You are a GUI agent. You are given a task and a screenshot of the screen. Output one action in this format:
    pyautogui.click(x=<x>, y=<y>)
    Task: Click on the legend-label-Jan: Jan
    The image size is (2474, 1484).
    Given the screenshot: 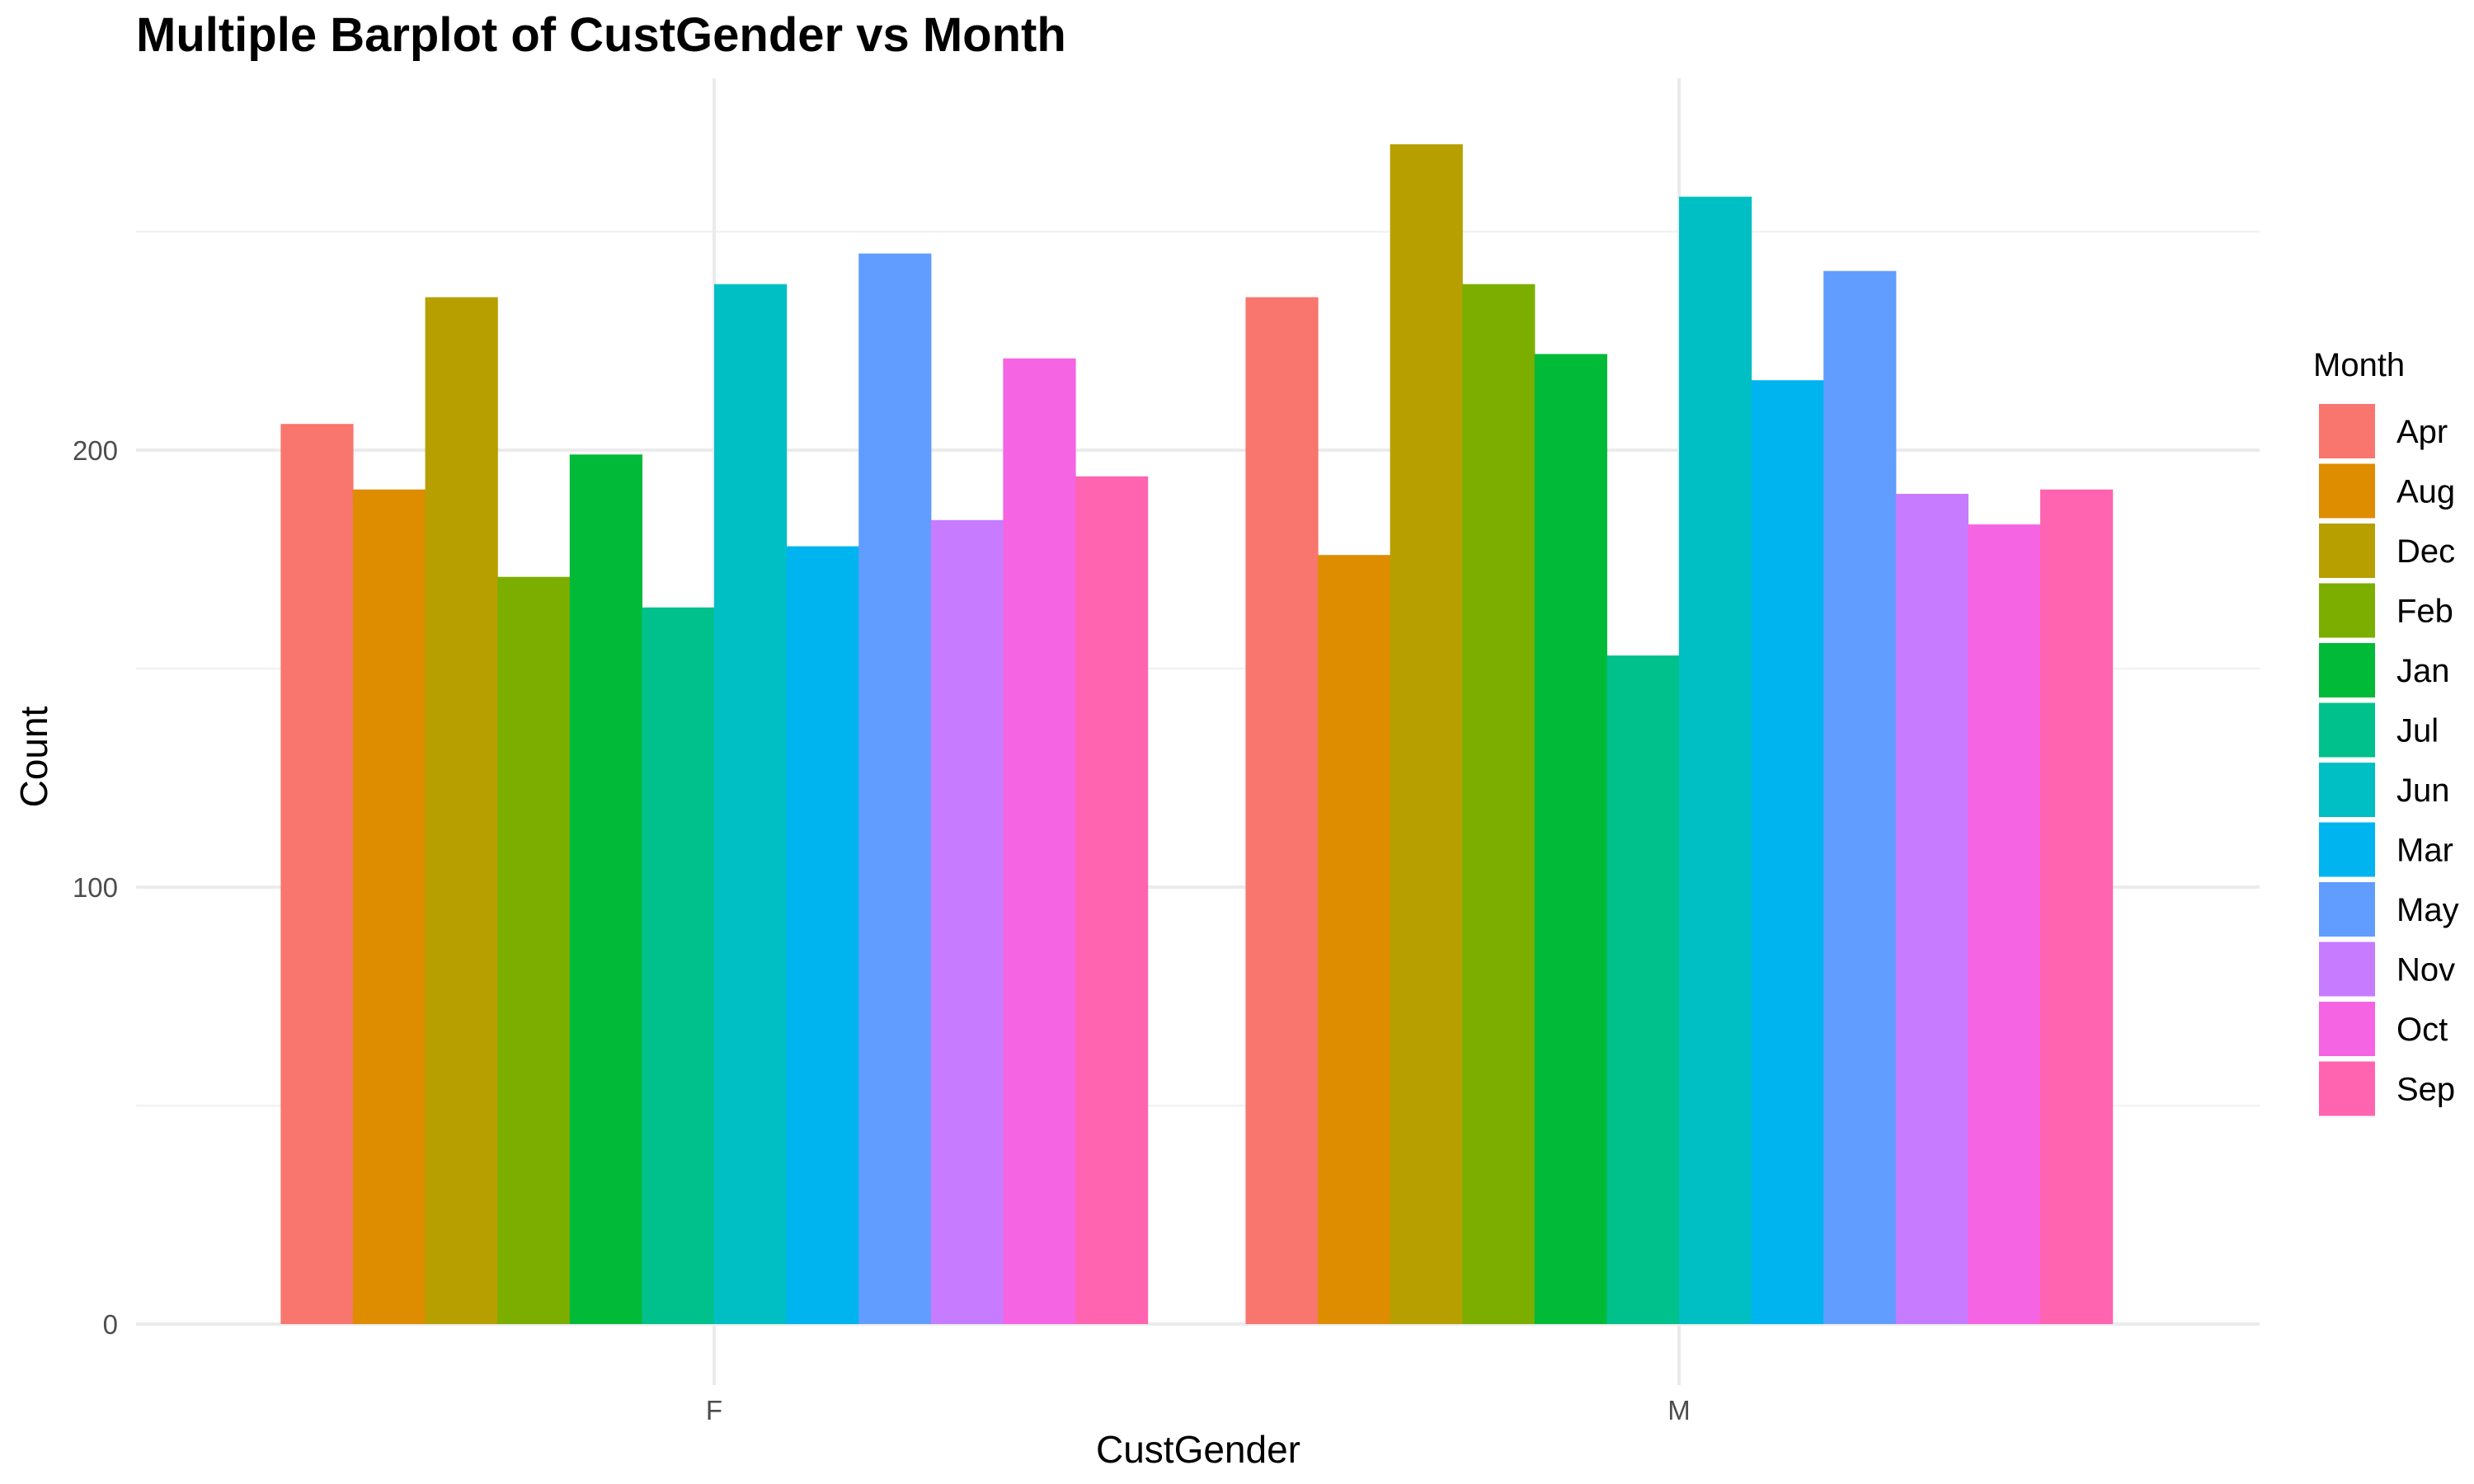 What is the action you would take?
    pyautogui.click(x=2423, y=671)
    